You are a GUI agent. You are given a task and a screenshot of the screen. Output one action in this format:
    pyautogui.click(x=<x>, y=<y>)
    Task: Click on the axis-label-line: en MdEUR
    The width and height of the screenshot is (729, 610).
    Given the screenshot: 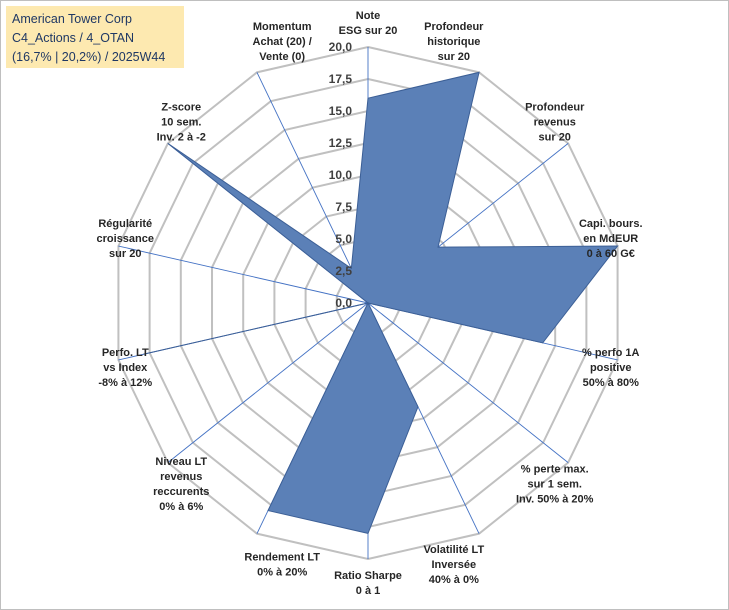 What is the action you would take?
    pyautogui.click(x=610, y=239)
    